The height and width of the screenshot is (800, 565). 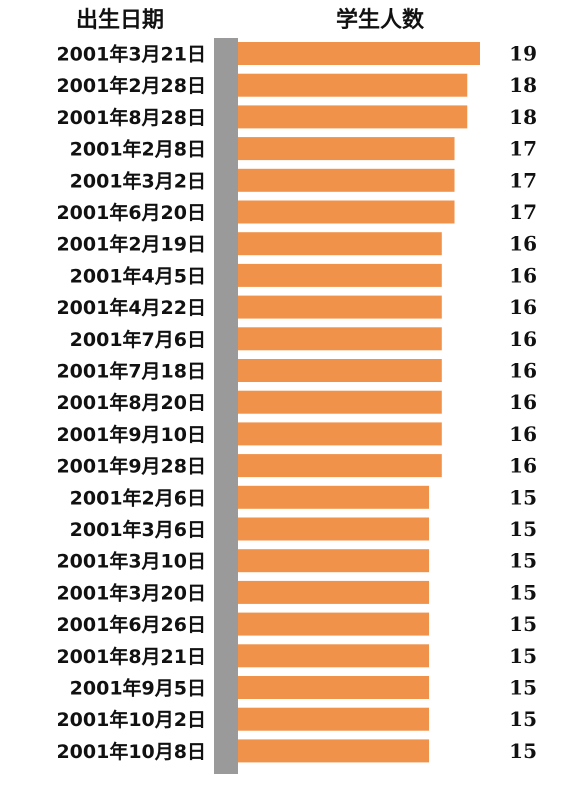 I want to click on category-label: 2001年3月6日, so click(x=138, y=529).